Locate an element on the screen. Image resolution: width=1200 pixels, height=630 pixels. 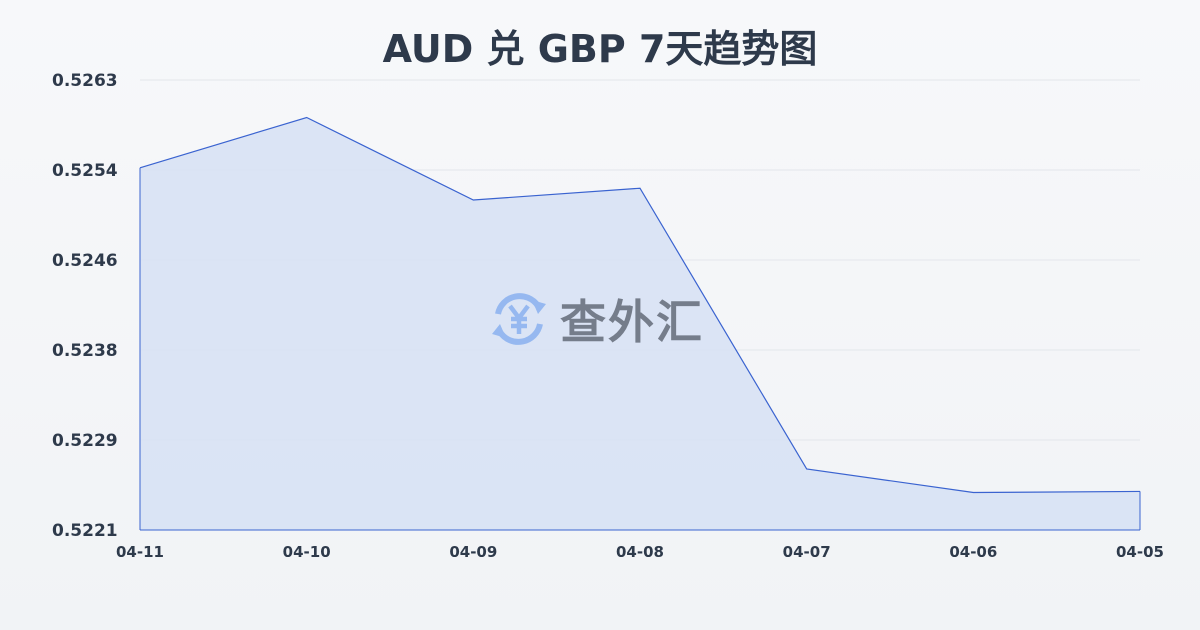
x-tick-label: 04-05 is located at coordinates (1140, 552).